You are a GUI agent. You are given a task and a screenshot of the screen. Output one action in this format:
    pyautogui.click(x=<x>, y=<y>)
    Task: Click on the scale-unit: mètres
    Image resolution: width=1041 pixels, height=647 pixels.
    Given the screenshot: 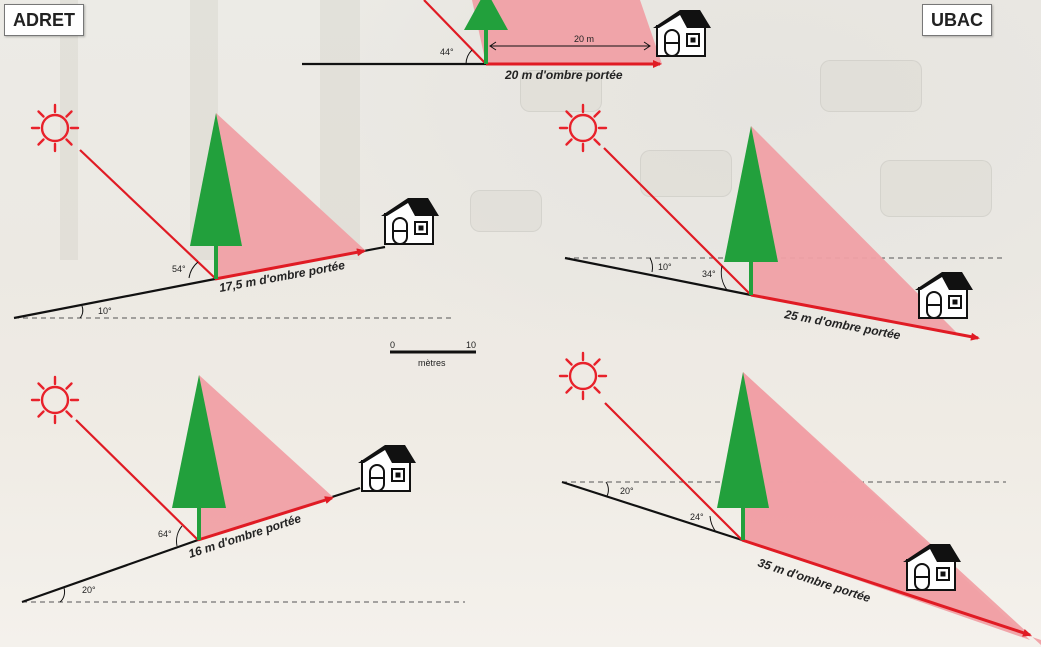 What is the action you would take?
    pyautogui.click(x=432, y=363)
    